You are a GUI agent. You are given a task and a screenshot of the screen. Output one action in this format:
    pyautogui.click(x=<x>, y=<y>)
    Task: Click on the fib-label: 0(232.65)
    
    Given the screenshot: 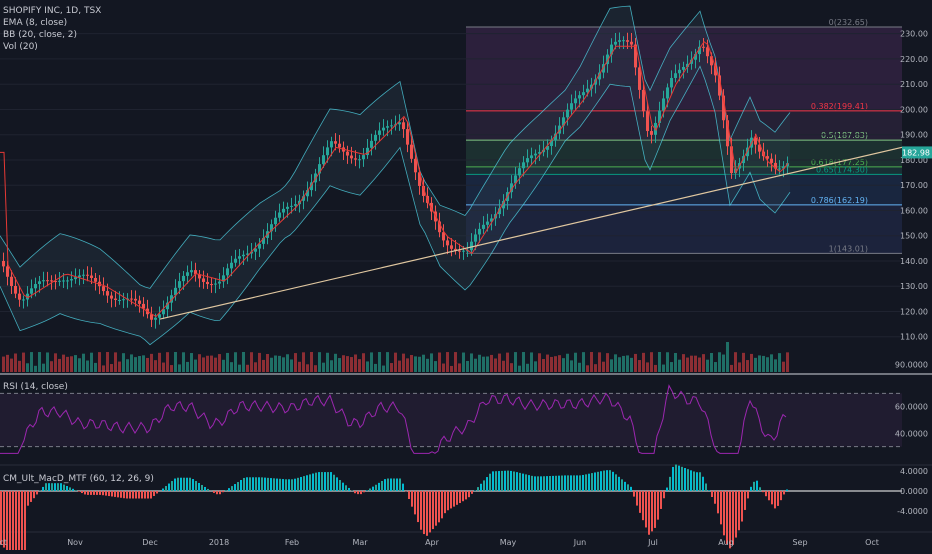 What is the action you would take?
    pyautogui.click(x=848, y=22)
    